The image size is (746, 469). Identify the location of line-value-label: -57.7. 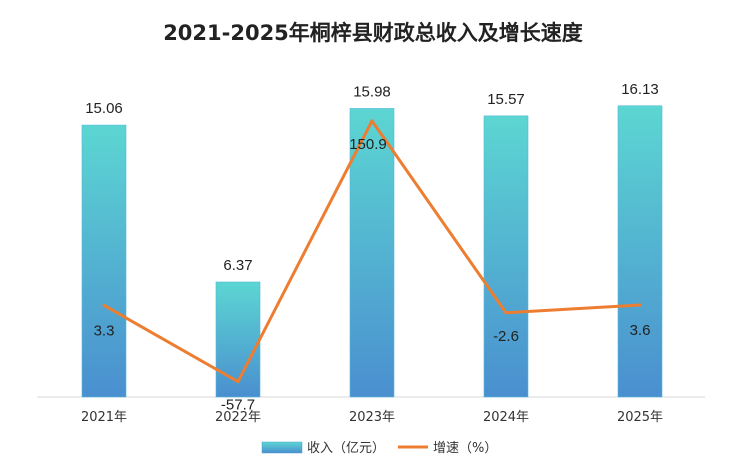
(238, 405).